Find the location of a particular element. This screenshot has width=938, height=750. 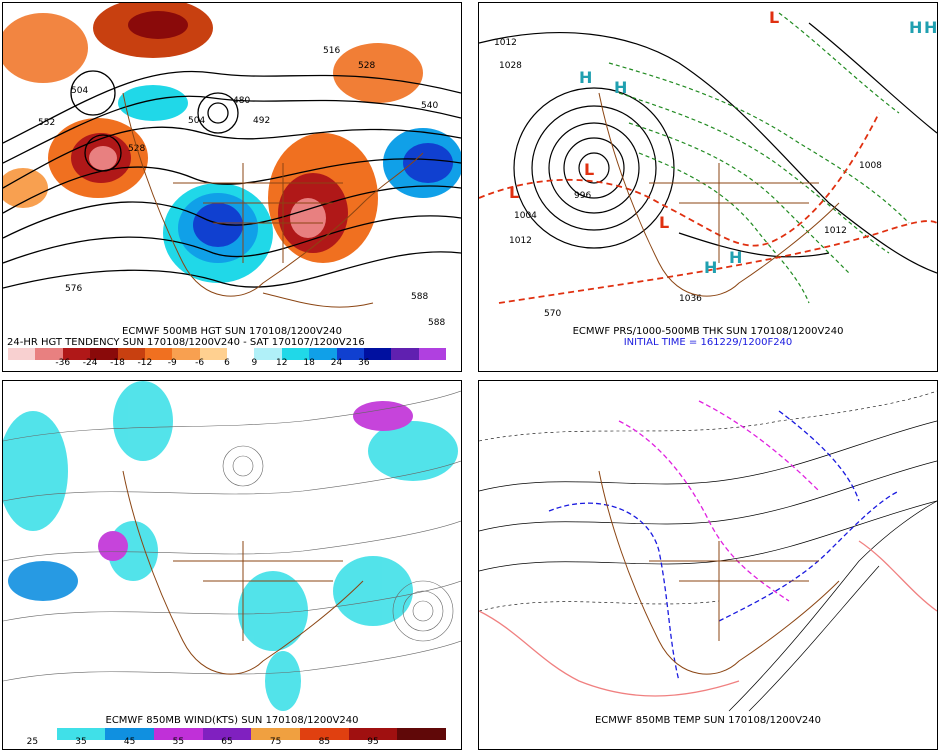

colorbar-tick-label: 6 is located at coordinates (227, 363).